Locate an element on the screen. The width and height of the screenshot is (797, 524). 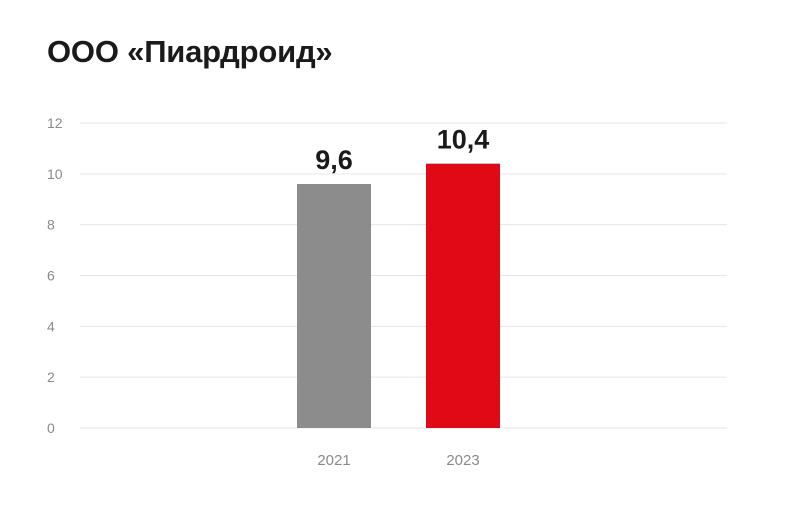
x-tick-label-2023: 2023 is located at coordinates (462, 460).